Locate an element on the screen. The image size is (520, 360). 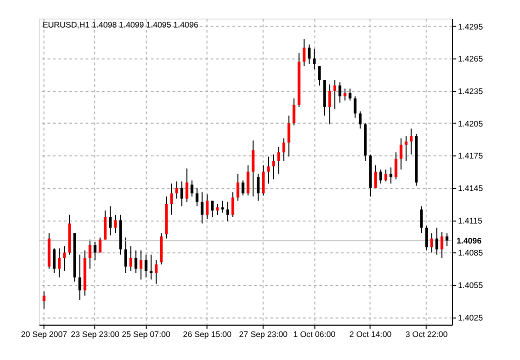
x-tick-label: 20 Sep 2007 is located at coordinates (44, 335).